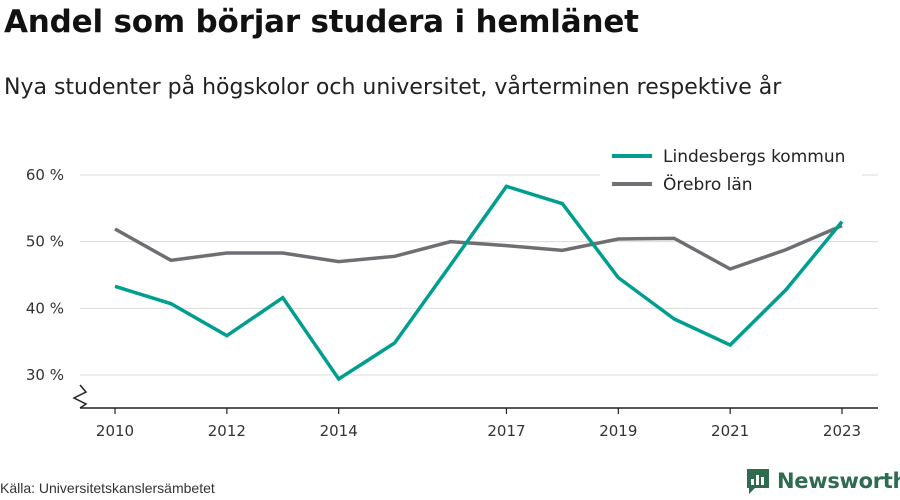  I want to click on x-tick-label-2021: 2021, so click(730, 431).